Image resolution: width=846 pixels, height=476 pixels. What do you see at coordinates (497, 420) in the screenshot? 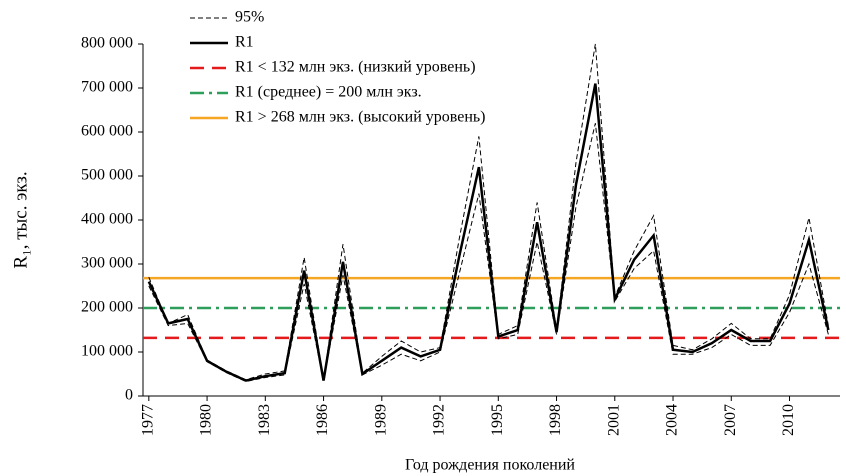
I see `x-tick-label: 1995` at bounding box center [497, 420].